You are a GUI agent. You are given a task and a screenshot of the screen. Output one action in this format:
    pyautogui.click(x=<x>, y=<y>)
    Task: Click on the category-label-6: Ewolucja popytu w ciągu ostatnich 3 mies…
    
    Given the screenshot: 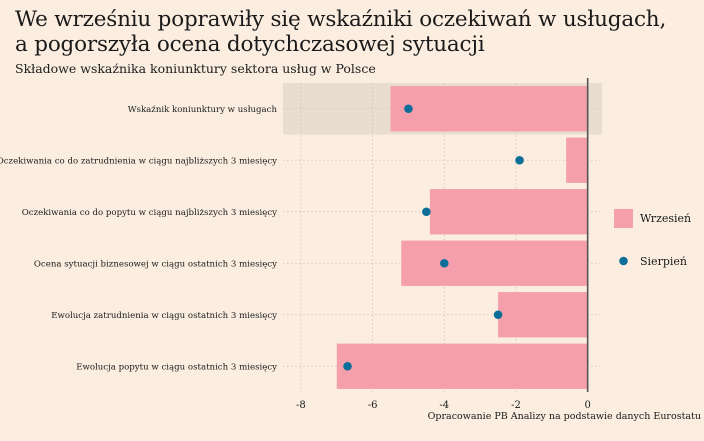 What is the action you would take?
    pyautogui.click(x=176, y=367)
    